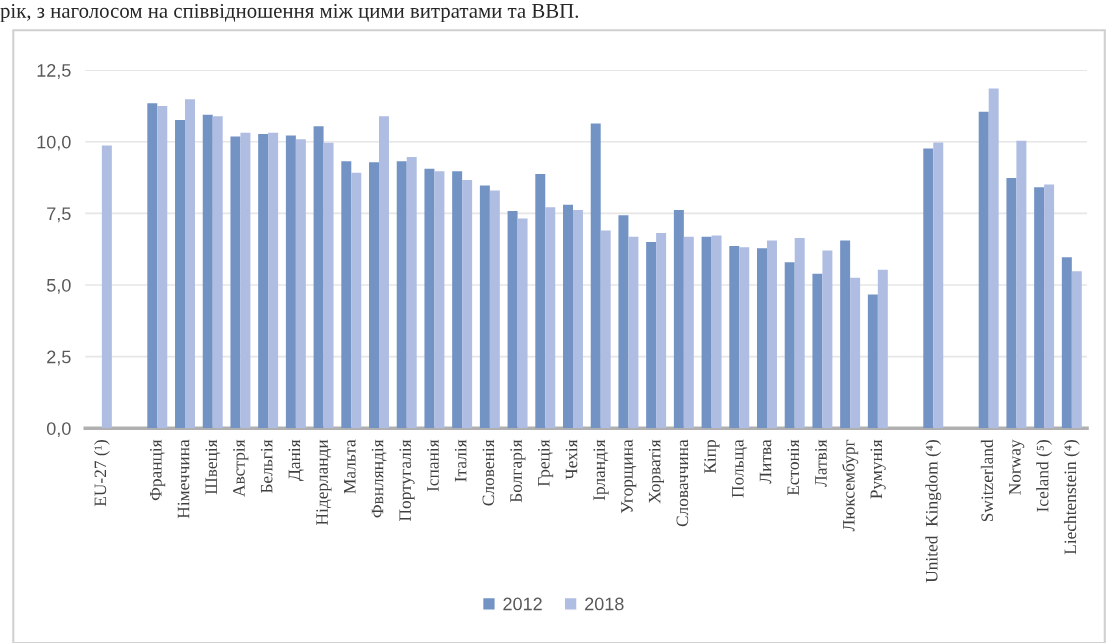 The height and width of the screenshot is (643, 1107). What do you see at coordinates (1017, 467) in the screenshot?
I see `x-tick-label: Norway` at bounding box center [1017, 467].